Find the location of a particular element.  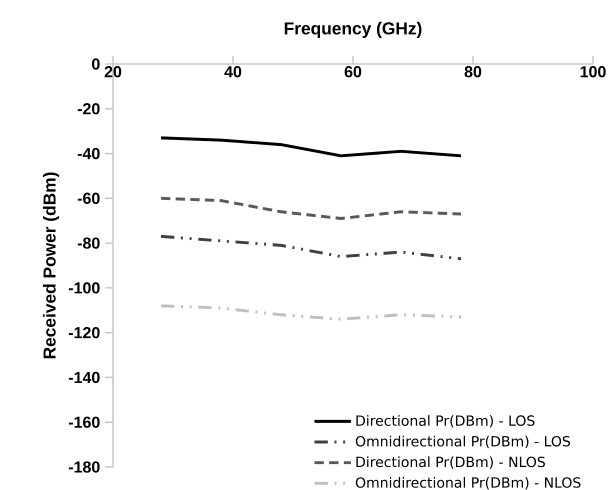

x-tick-label: 60 is located at coordinates (353, 72).